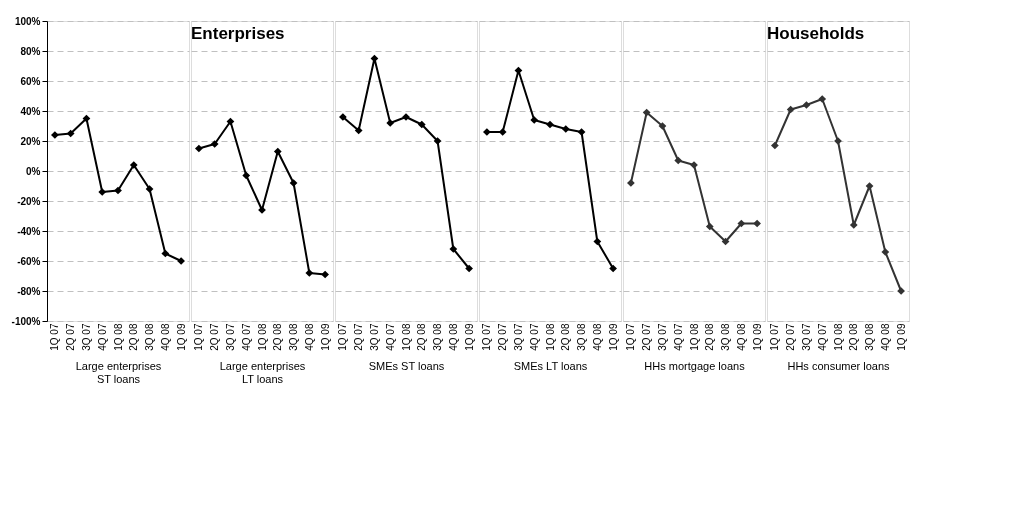 This screenshot has width=1029, height=513. Describe the element at coordinates (30, 141) in the screenshot. I see `y-tick-label: 20%` at that location.